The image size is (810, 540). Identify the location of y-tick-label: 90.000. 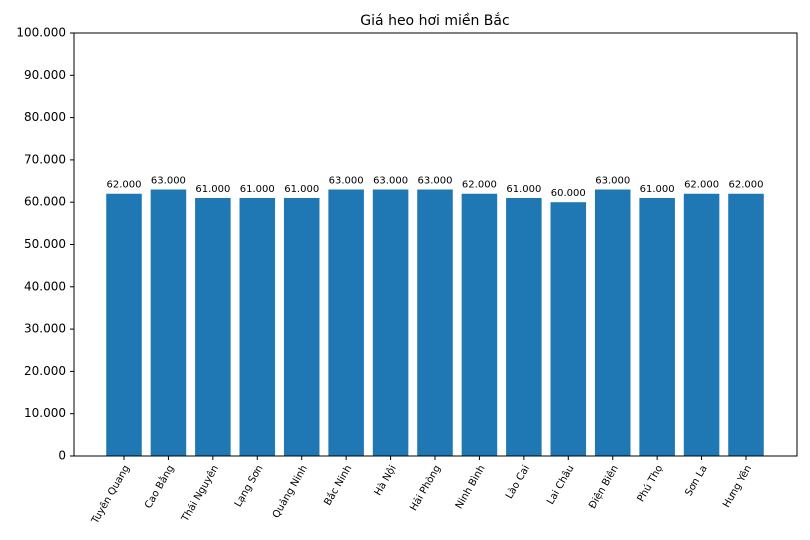
(45, 75).